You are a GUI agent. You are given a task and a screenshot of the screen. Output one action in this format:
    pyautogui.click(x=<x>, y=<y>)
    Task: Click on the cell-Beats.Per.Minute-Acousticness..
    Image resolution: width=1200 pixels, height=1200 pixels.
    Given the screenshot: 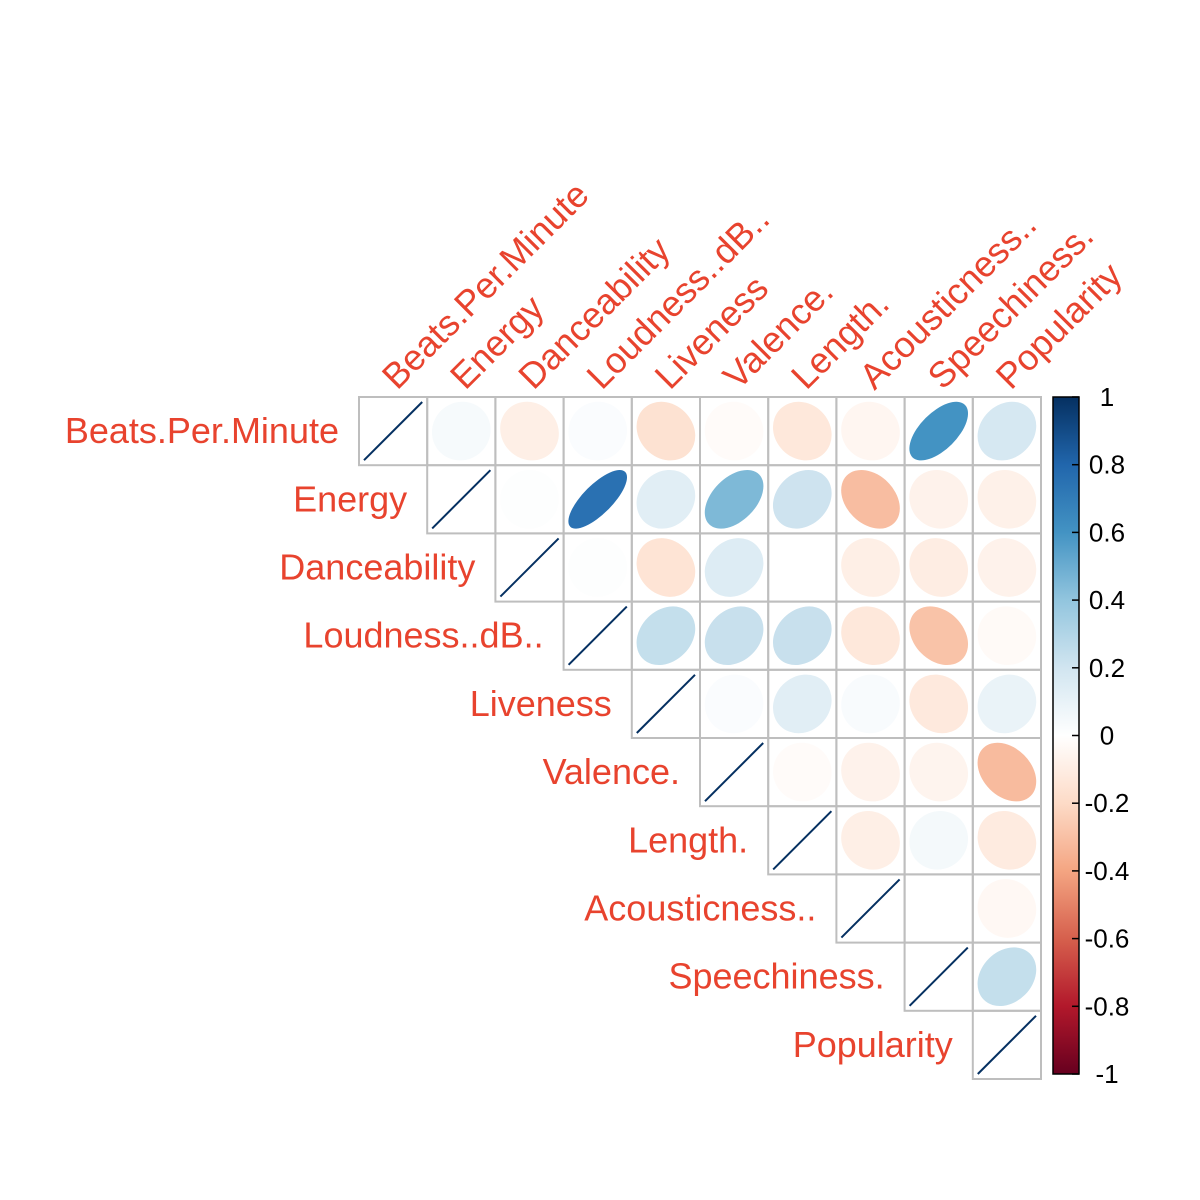 What is the action you would take?
    pyautogui.click(x=870, y=431)
    